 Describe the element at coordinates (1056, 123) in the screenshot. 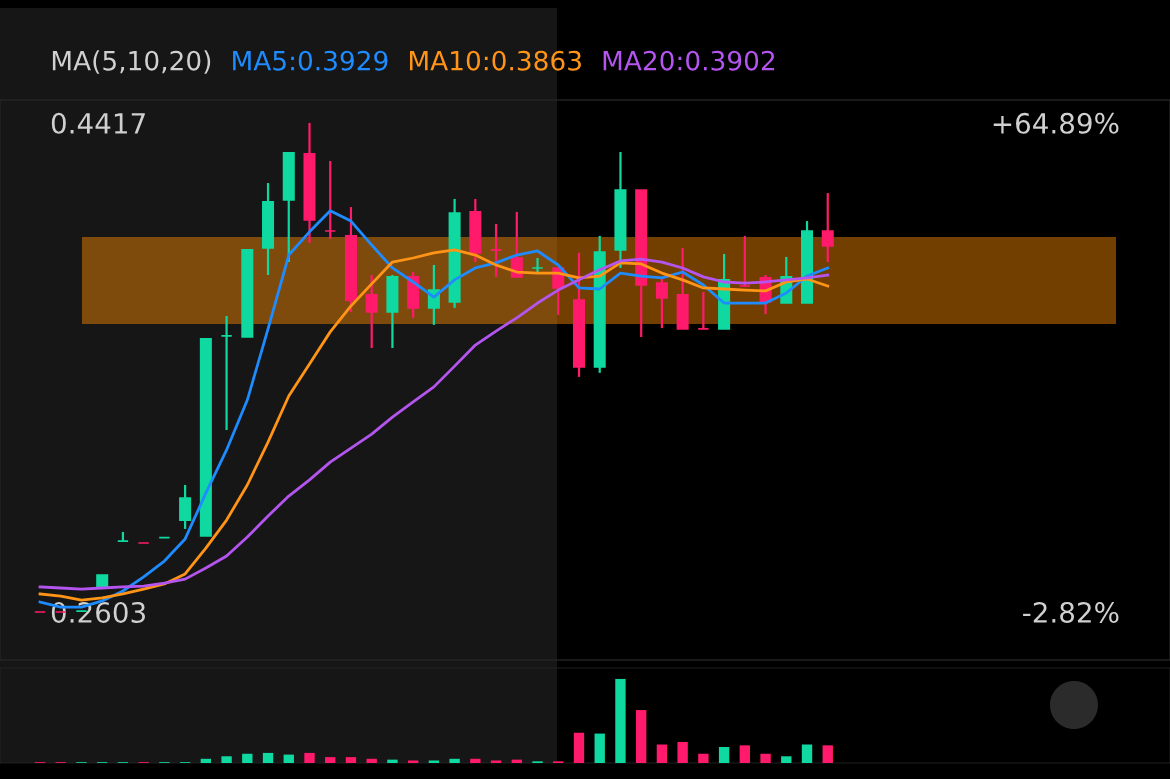

I see `y2-tick-label: +64.89%` at that location.